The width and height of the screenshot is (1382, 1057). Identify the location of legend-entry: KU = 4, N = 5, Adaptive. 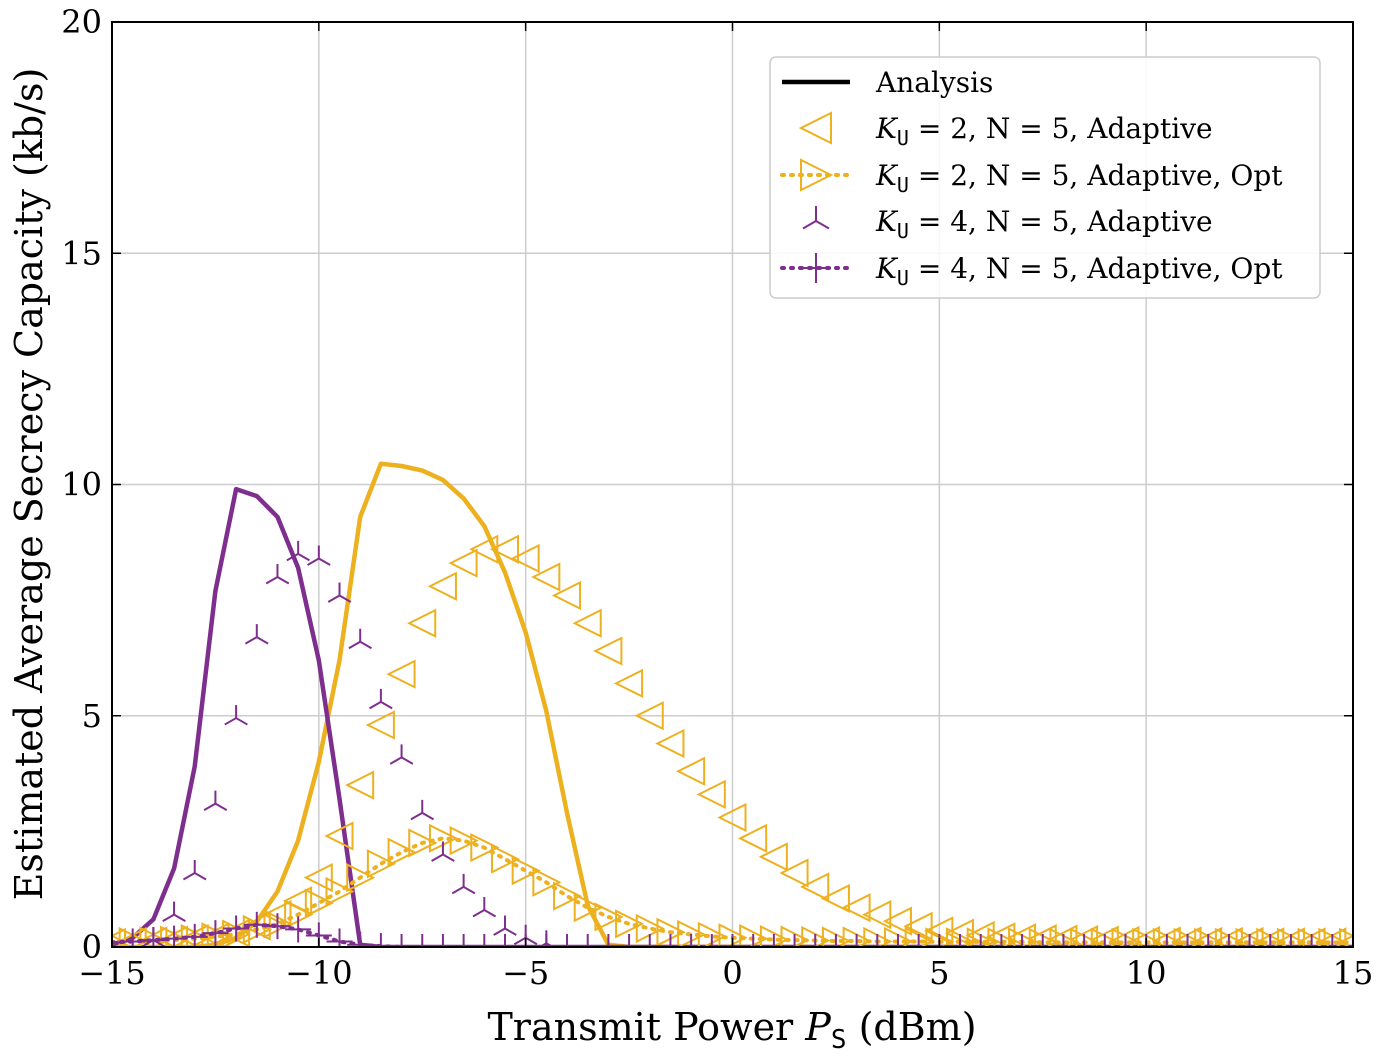
(1007, 224).